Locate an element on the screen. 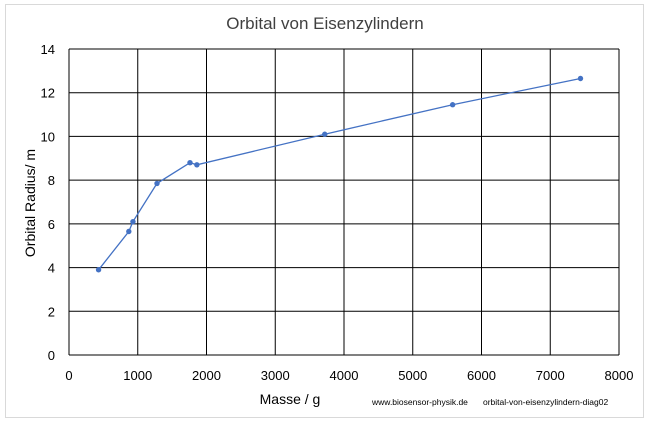 Image resolution: width=650 pixels, height=426 pixels. y-tick-label: 10 is located at coordinates (48, 136).